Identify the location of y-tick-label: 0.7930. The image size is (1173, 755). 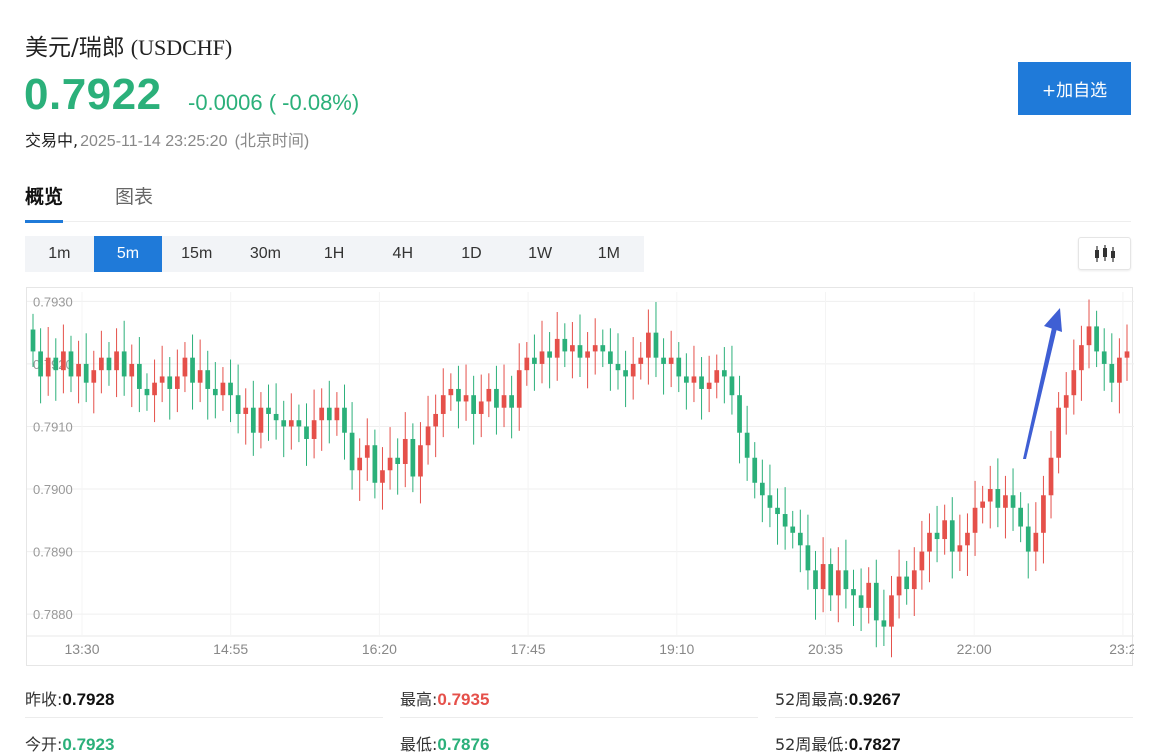
(53, 301).